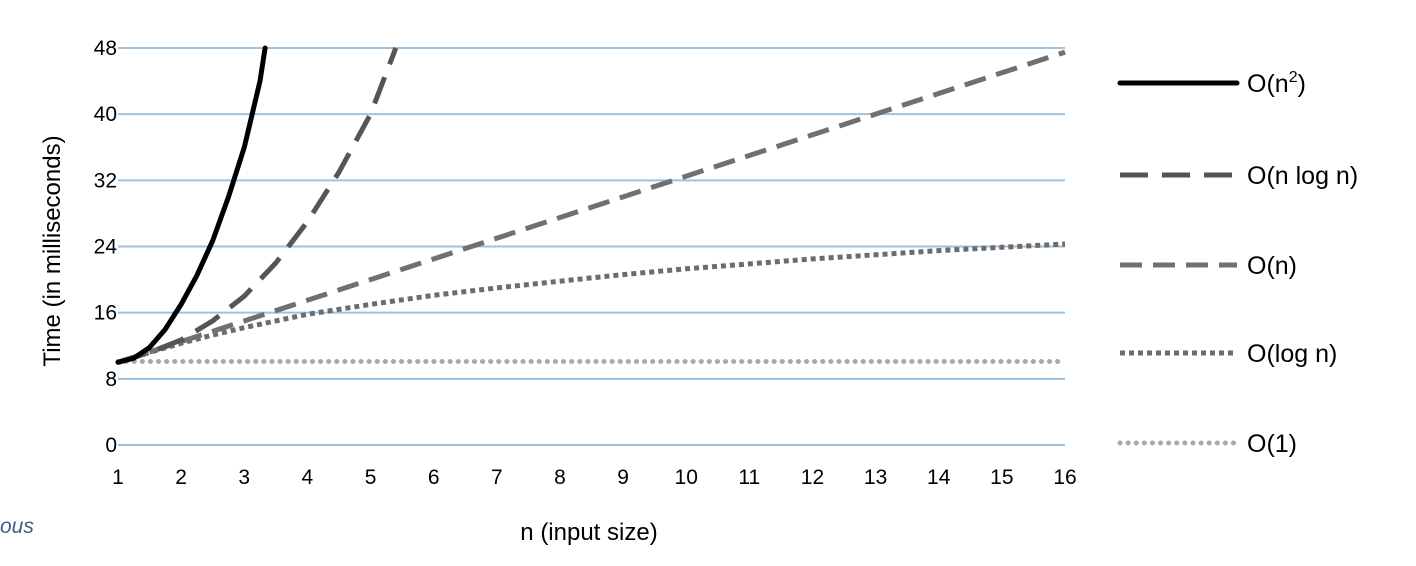  What do you see at coordinates (17, 526) in the screenshot?
I see `cropped-caption-text: ous` at bounding box center [17, 526].